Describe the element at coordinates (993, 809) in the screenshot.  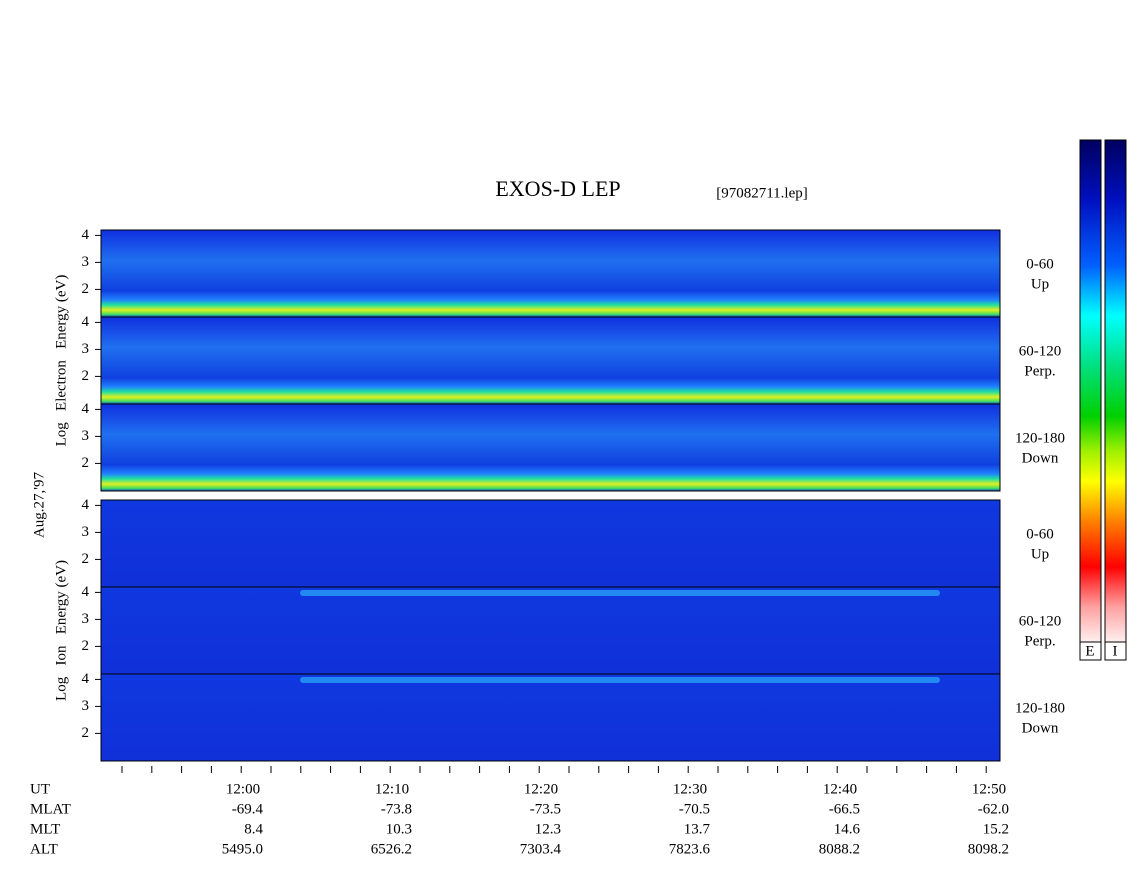
I see `row-value: -62.0` at that location.